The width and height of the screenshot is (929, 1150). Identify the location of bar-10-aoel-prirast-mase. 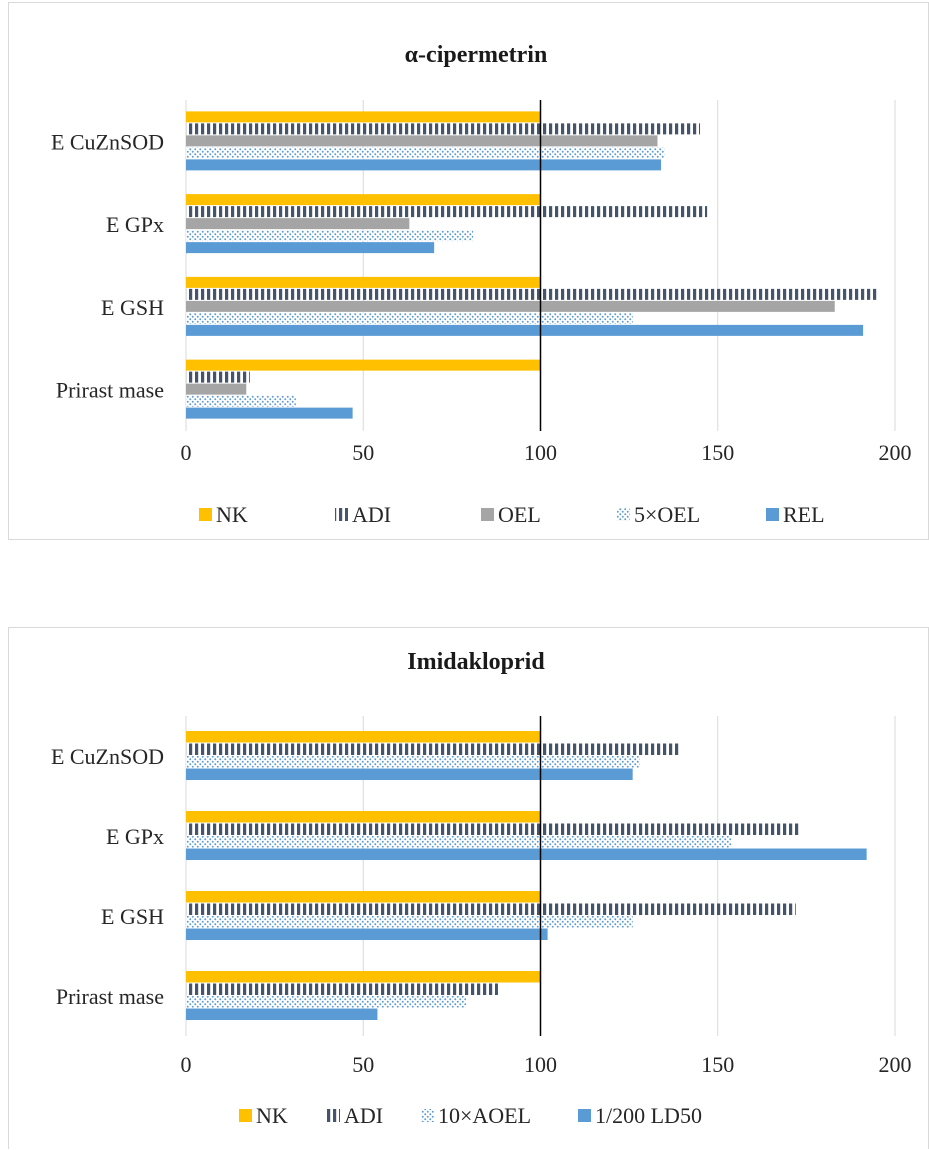
(326, 1002).